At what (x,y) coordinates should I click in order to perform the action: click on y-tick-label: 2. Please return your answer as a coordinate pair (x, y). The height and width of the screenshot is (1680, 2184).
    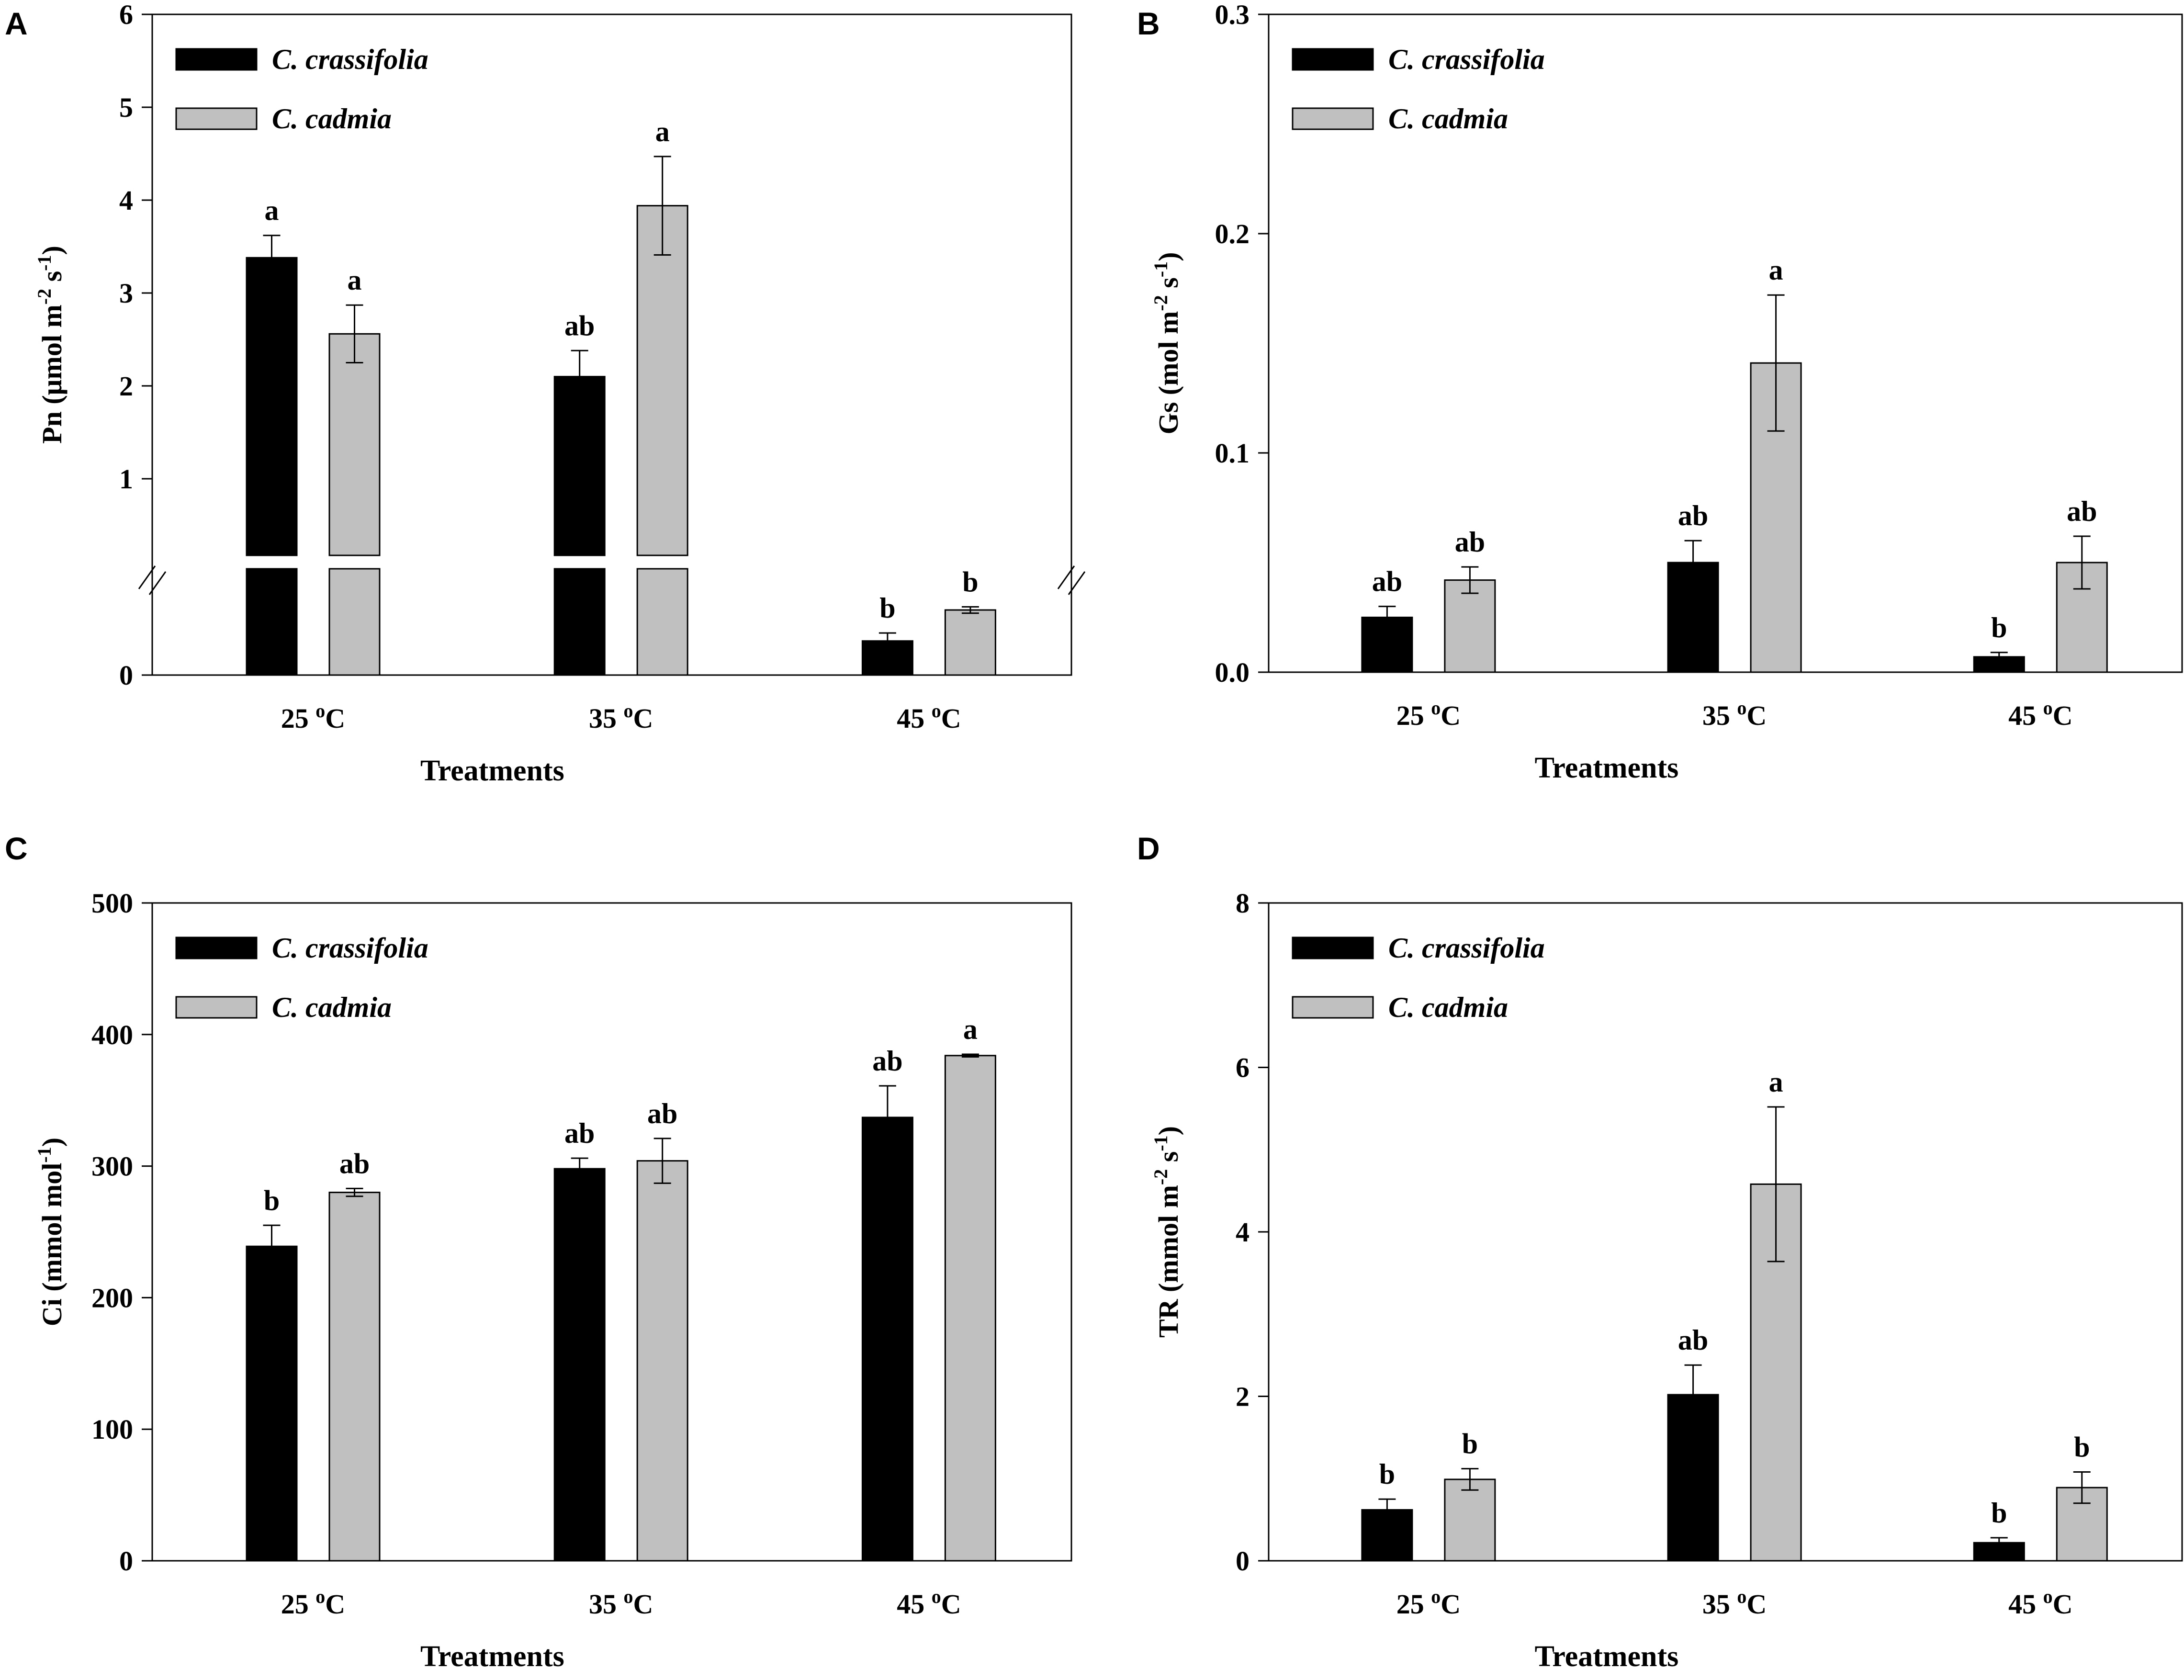
    Looking at the image, I should click on (1243, 1396).